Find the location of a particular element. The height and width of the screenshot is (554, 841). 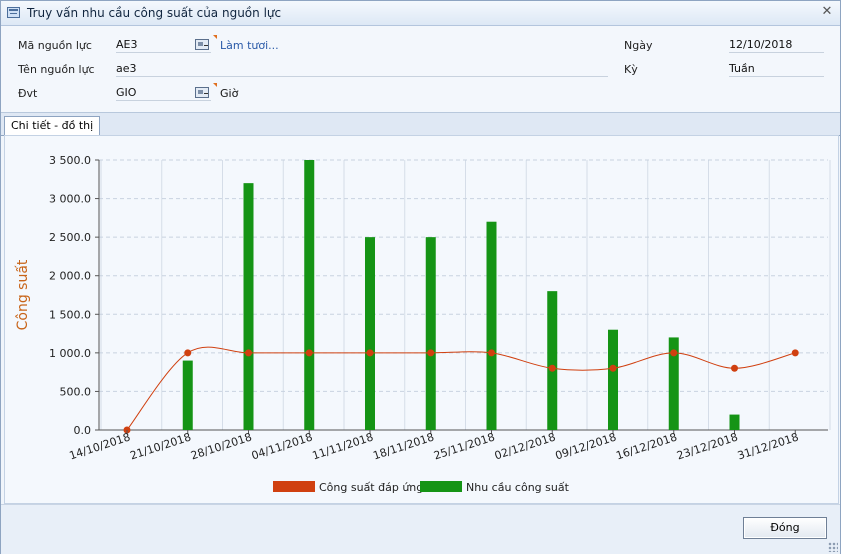

y-tick-label: 3 500.0 is located at coordinates (70, 160).